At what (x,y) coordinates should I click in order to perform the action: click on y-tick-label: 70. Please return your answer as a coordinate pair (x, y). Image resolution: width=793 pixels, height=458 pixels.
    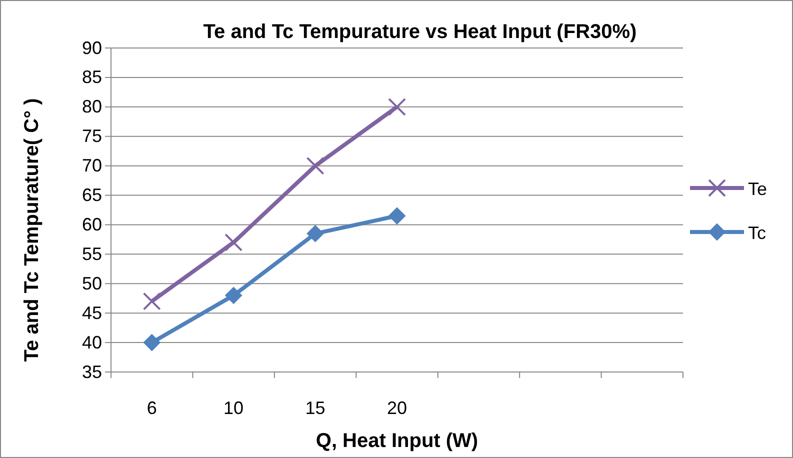
    Looking at the image, I should click on (92, 166).